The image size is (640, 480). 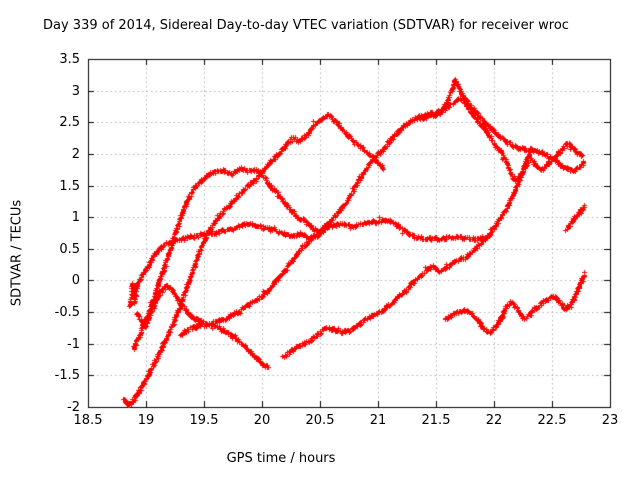 What do you see at coordinates (436, 420) in the screenshot?
I see `x-tick-label: 21.5` at bounding box center [436, 420].